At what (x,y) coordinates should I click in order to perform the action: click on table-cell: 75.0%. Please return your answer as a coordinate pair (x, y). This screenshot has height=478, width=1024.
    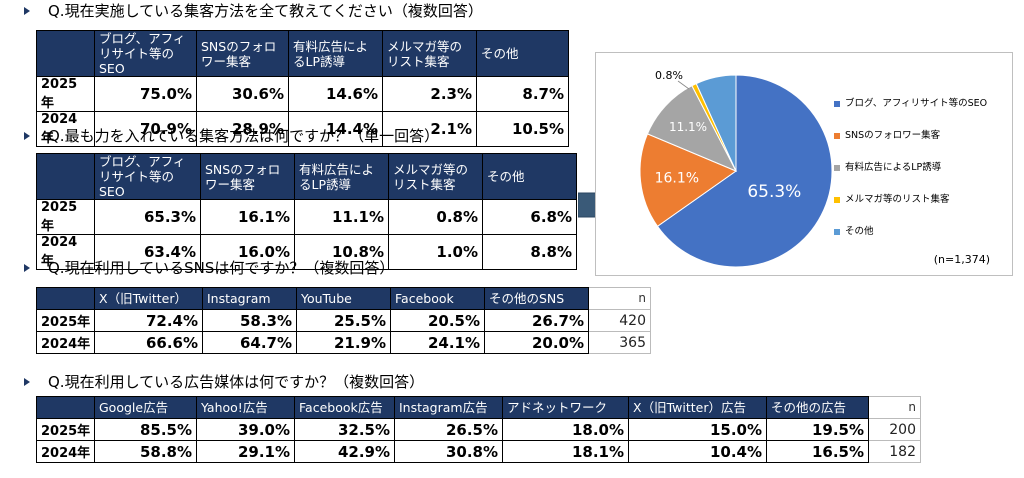
    Looking at the image, I should click on (145, 94).